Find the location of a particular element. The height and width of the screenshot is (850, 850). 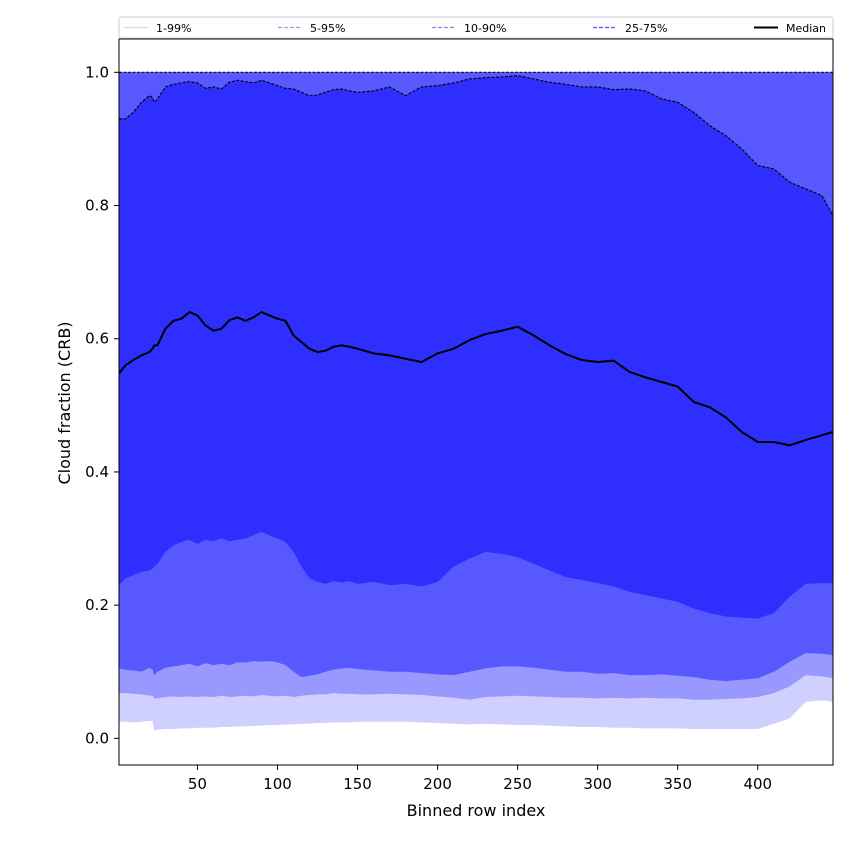

median-line is located at coordinates (476, 378).